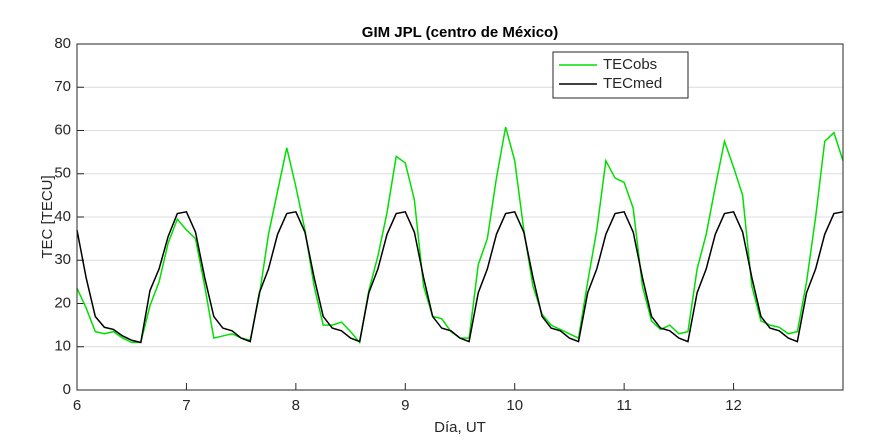 Image resolution: width=887 pixels, height=444 pixels. Describe the element at coordinates (460, 427) in the screenshot. I see `x-axis-label: Día, UT` at that location.